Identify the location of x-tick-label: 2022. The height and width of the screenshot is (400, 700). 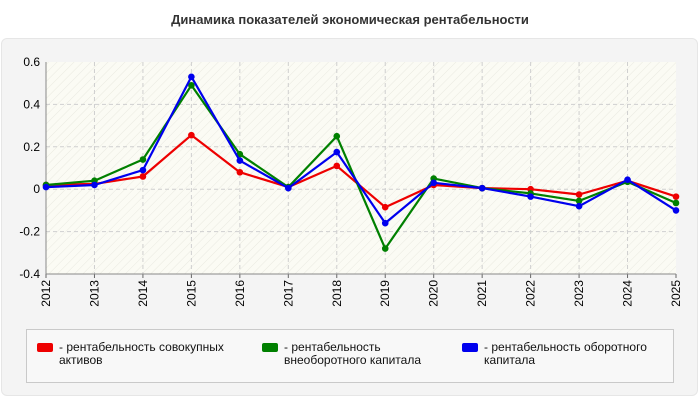
(531, 293).